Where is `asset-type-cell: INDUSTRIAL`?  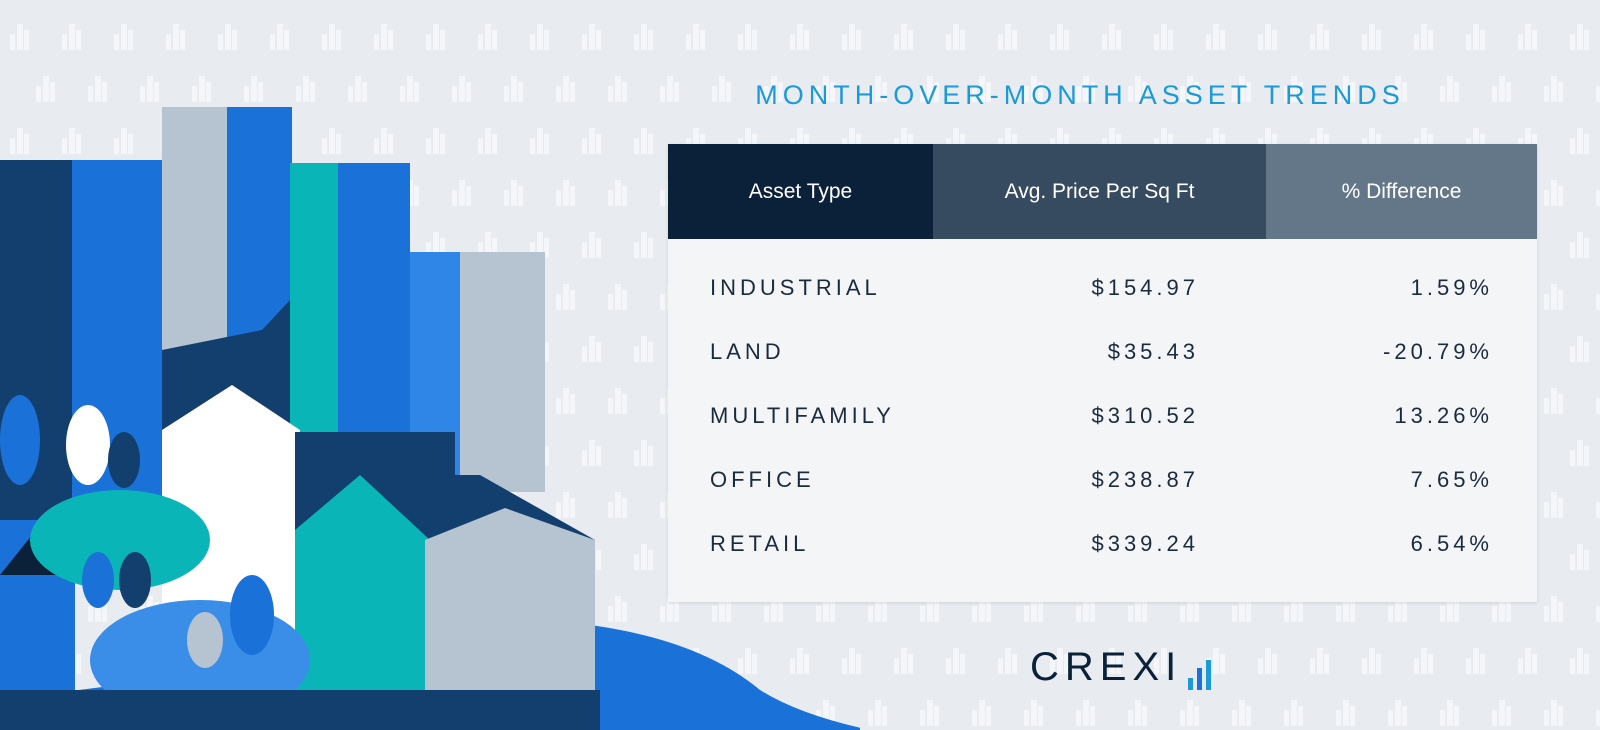
asset-type-cell: INDUSTRIAL is located at coordinates (795, 287).